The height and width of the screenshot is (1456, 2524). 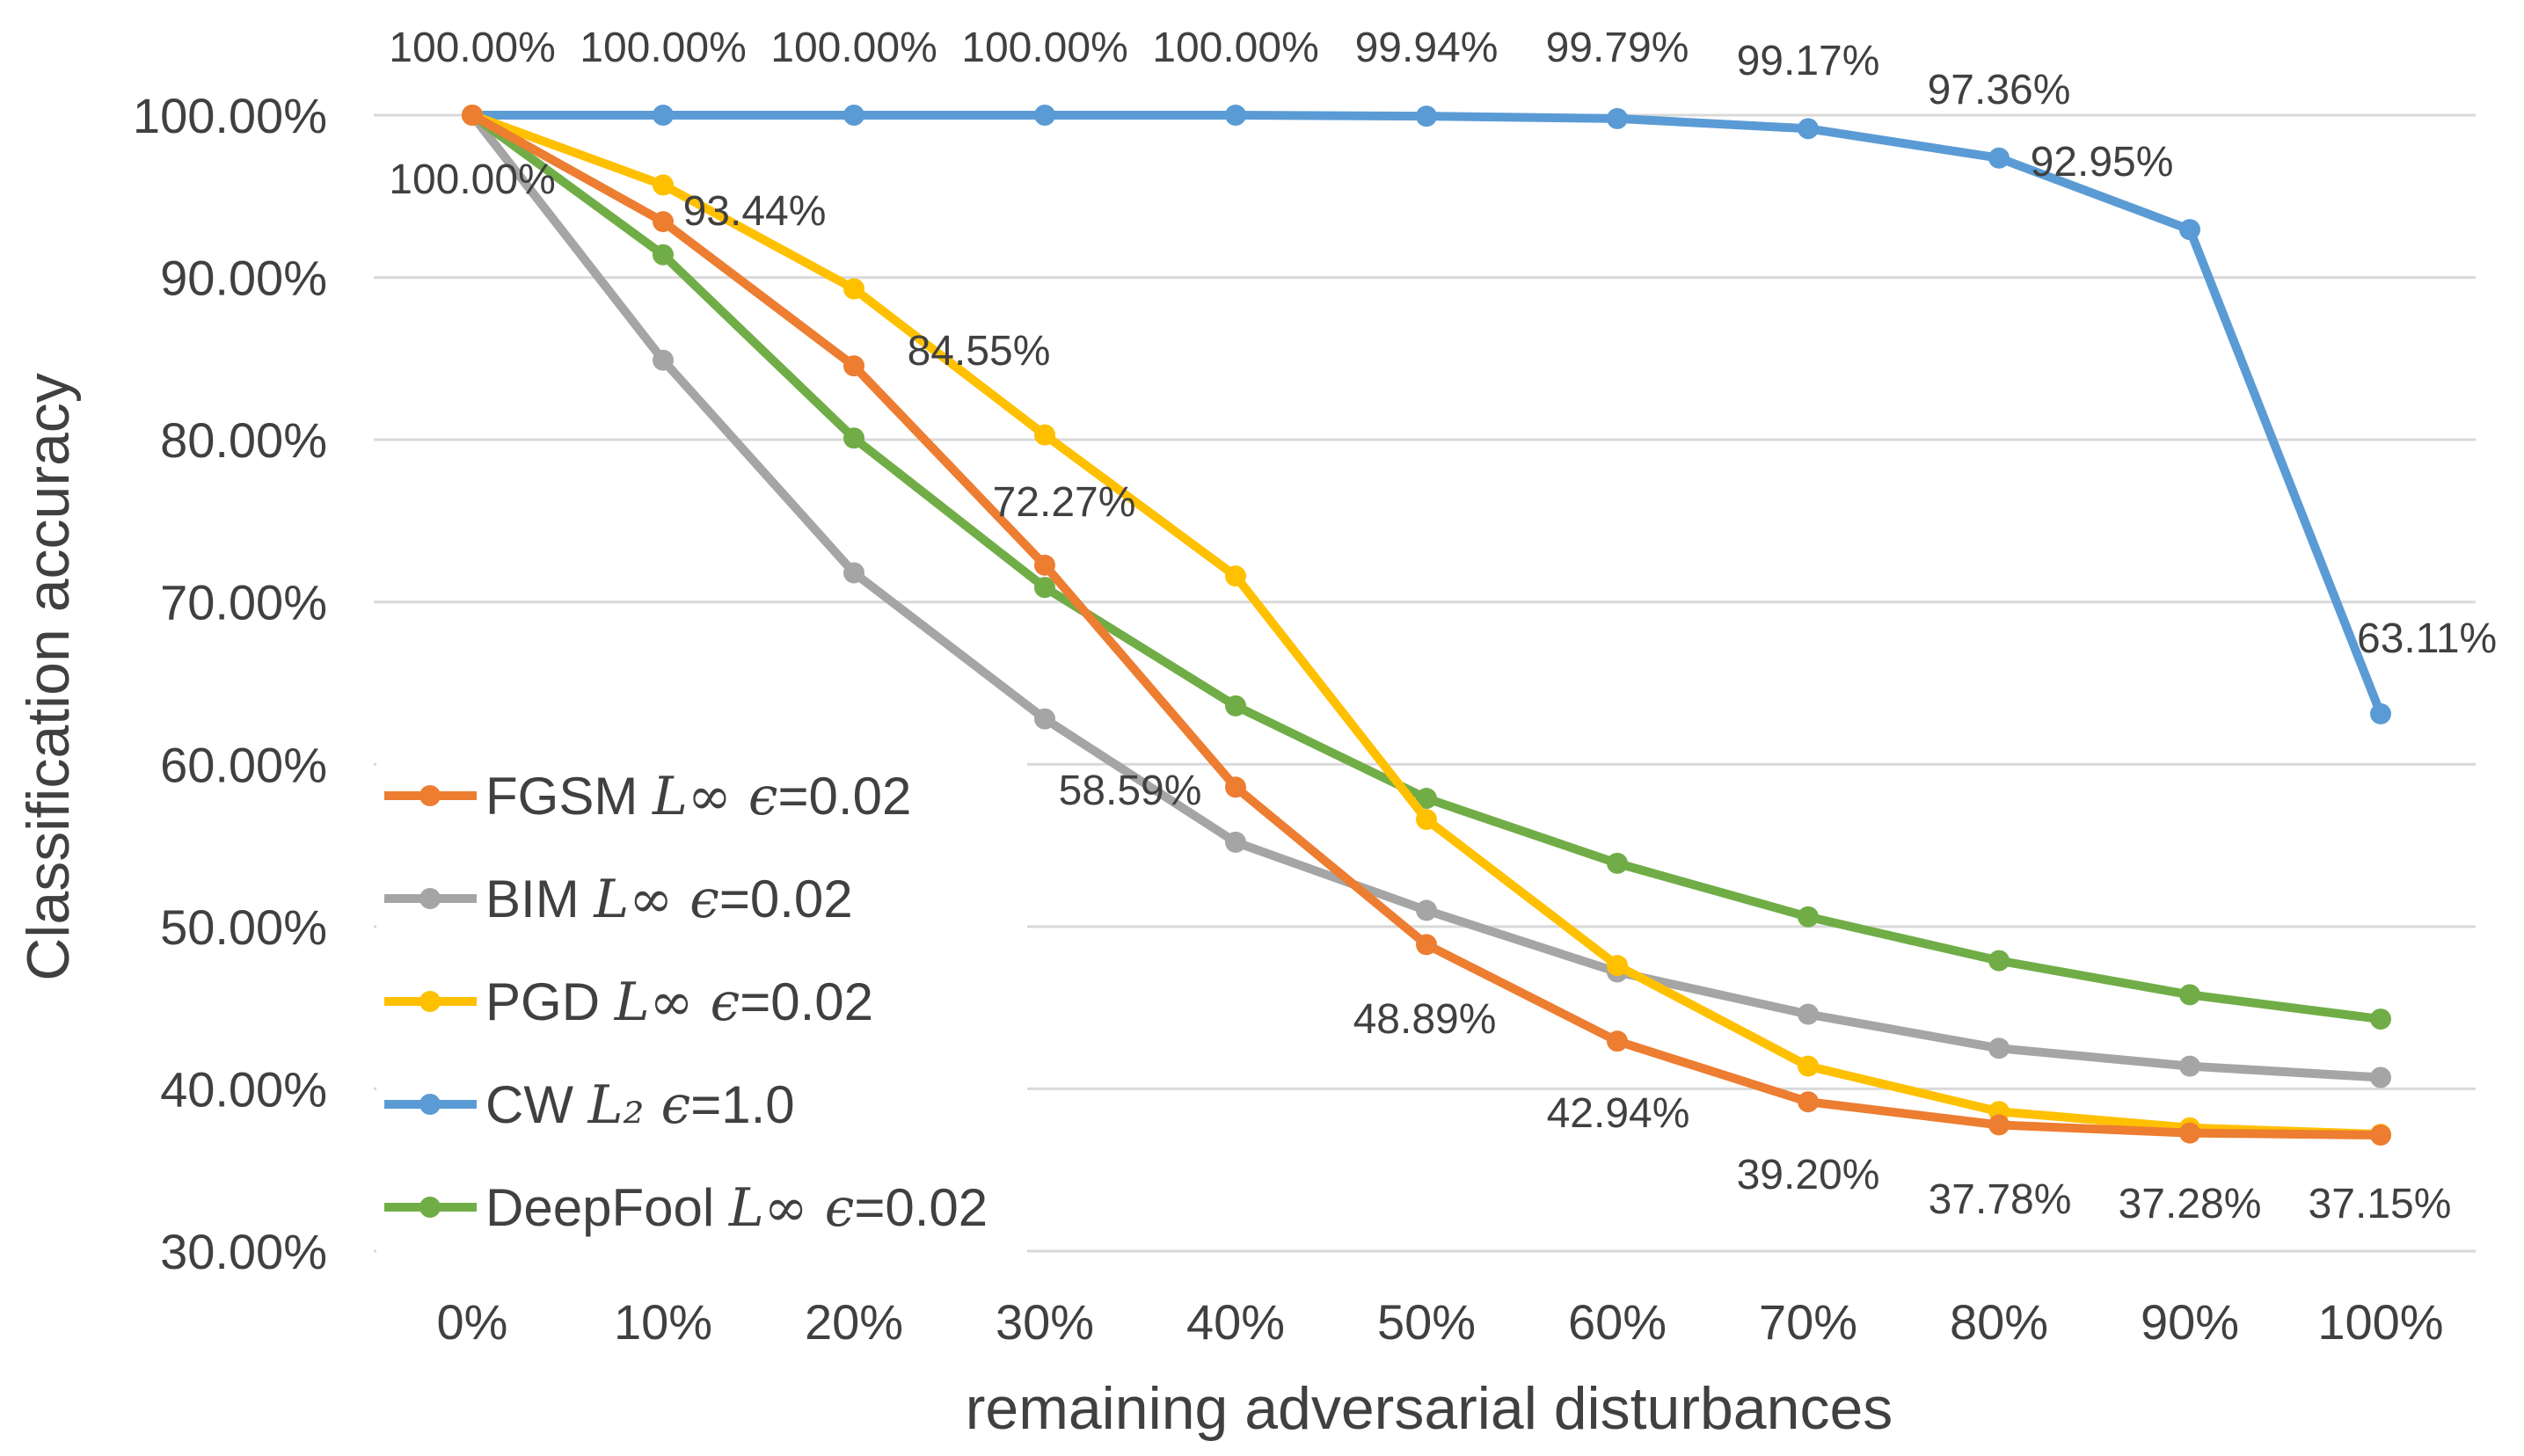 What do you see at coordinates (2191, 1204) in the screenshot?
I see `fgsm-data-label: 37.28%` at bounding box center [2191, 1204].